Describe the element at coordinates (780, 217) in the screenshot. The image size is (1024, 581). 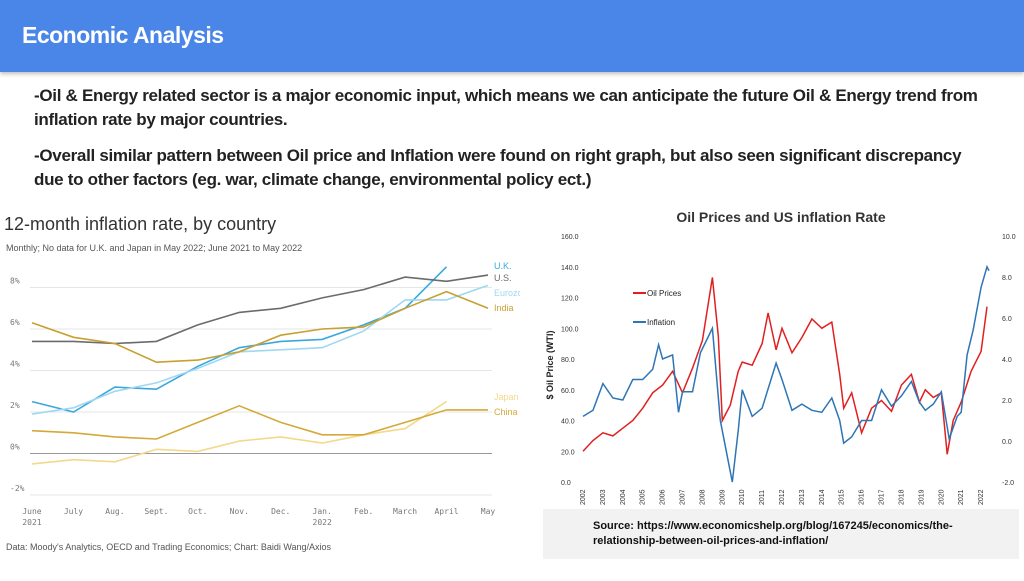
I see `chart-title: Oil Prices and US inflation Rate` at that location.